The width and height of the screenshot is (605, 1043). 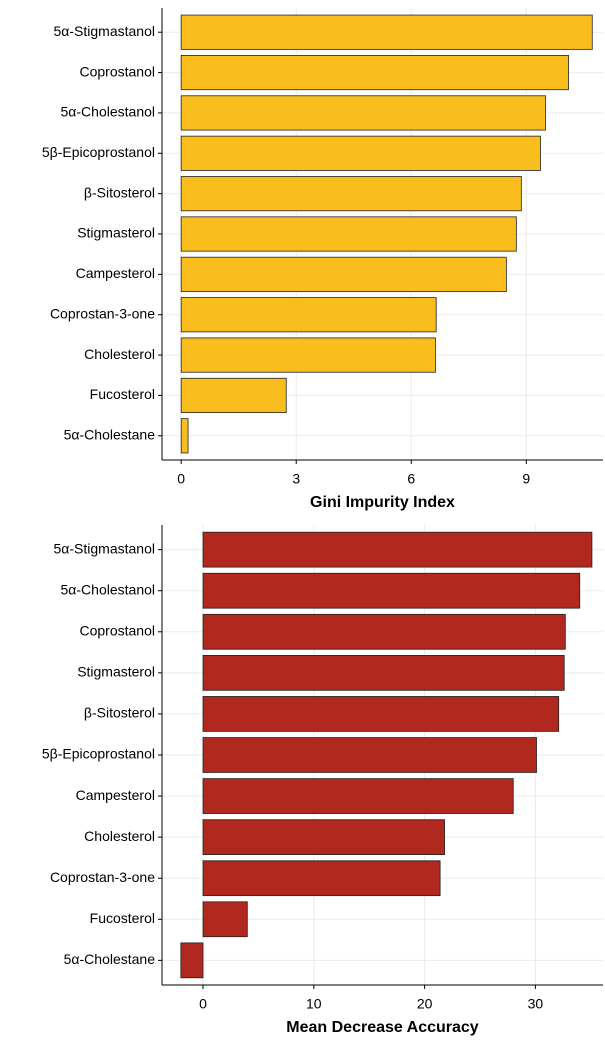 What do you see at coordinates (296, 479) in the screenshot?
I see `x-tick-label: 3` at bounding box center [296, 479].